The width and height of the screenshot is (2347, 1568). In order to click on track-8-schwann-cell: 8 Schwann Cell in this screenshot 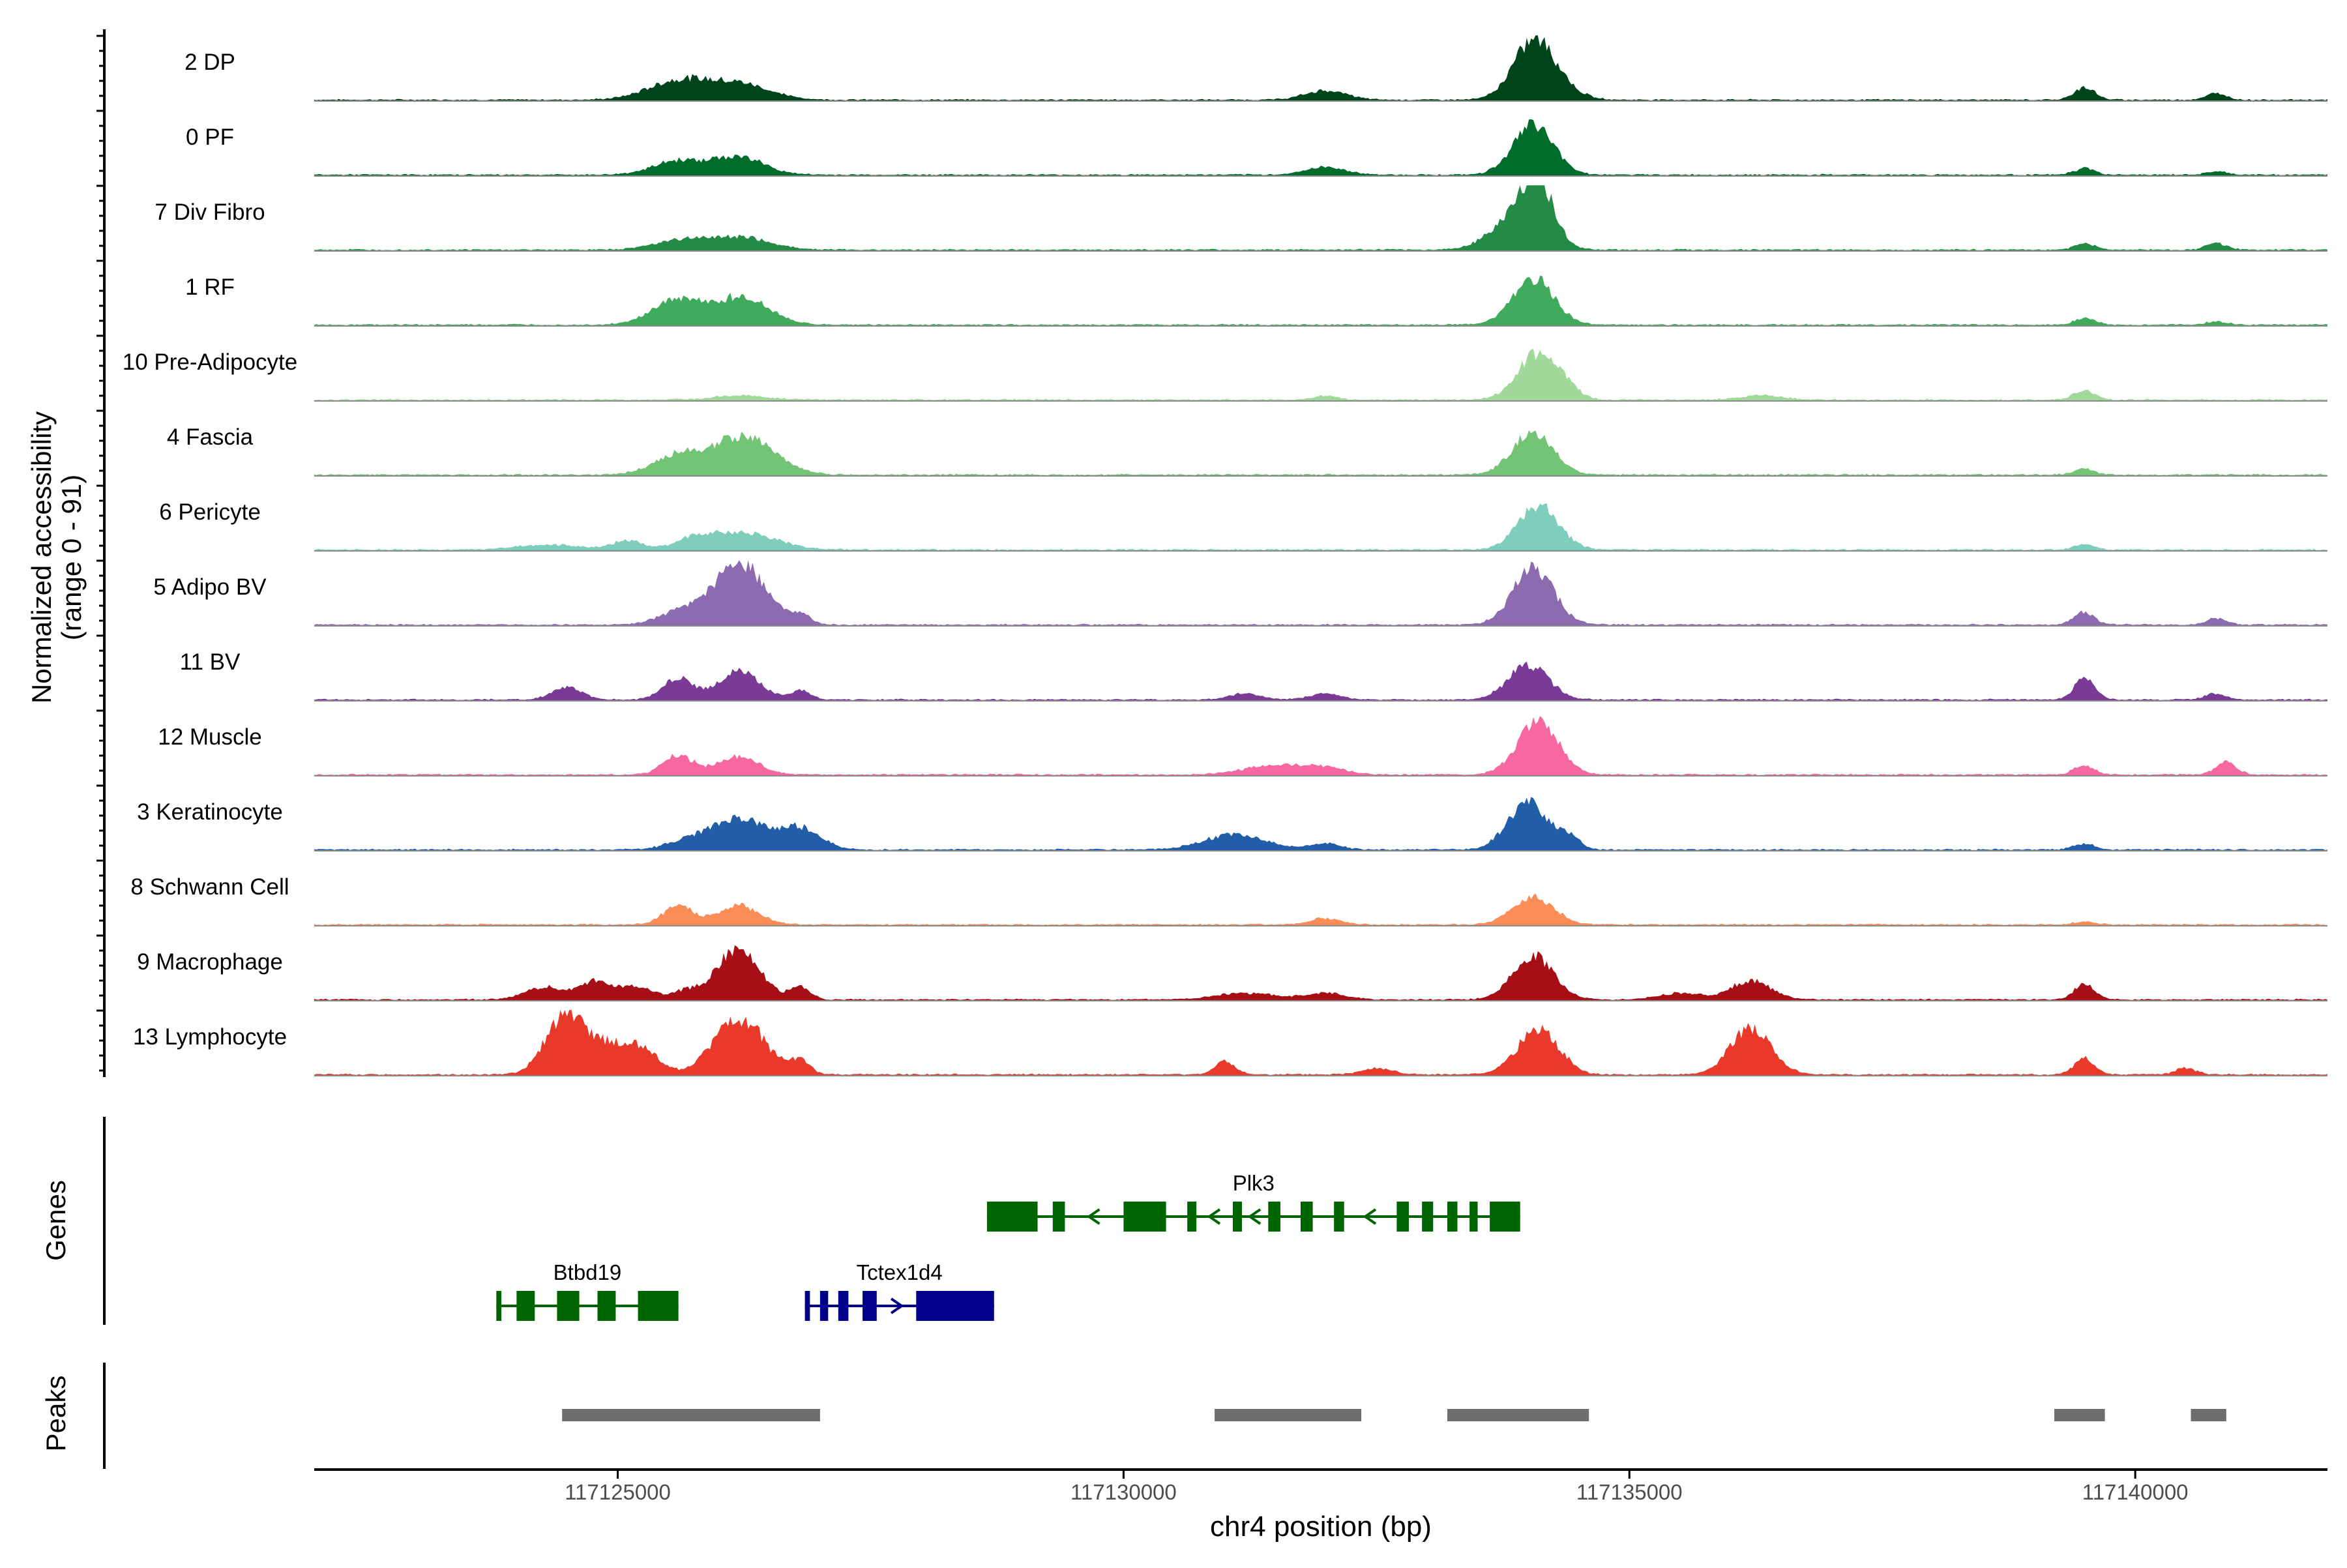, I will do `click(1228, 900)`.